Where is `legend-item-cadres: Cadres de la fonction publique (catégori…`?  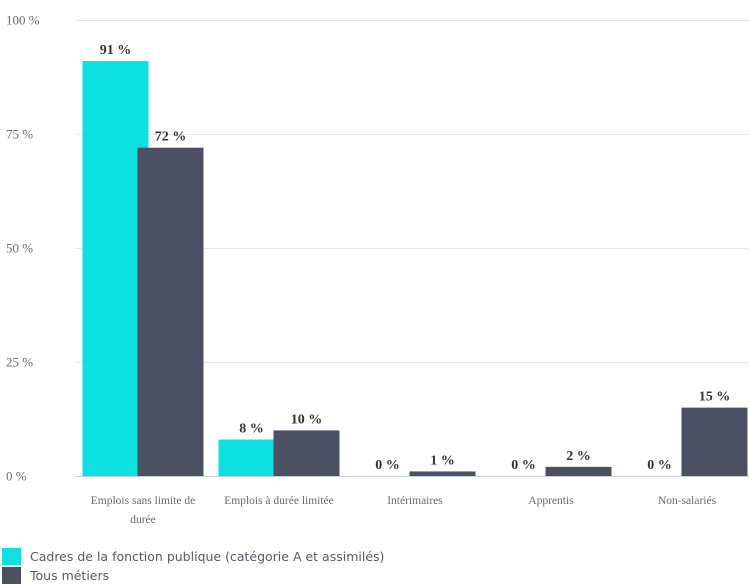
legend-item-cadres: Cadres de la fonction publique (catégori… is located at coordinates (193, 556).